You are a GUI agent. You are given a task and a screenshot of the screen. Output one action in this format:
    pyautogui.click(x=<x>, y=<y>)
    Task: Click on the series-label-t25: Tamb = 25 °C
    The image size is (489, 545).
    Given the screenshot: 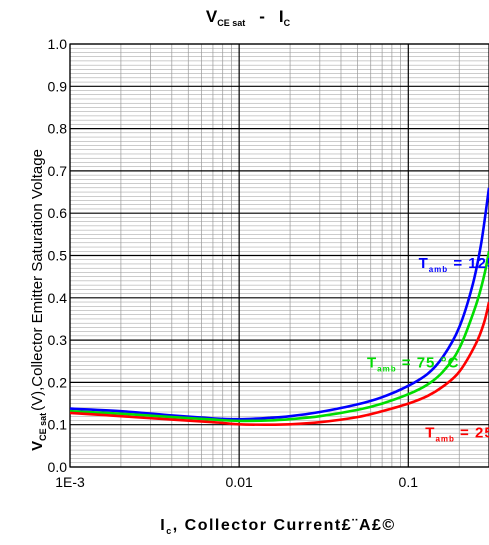 What is the action you would take?
    pyautogui.click(x=457, y=433)
    